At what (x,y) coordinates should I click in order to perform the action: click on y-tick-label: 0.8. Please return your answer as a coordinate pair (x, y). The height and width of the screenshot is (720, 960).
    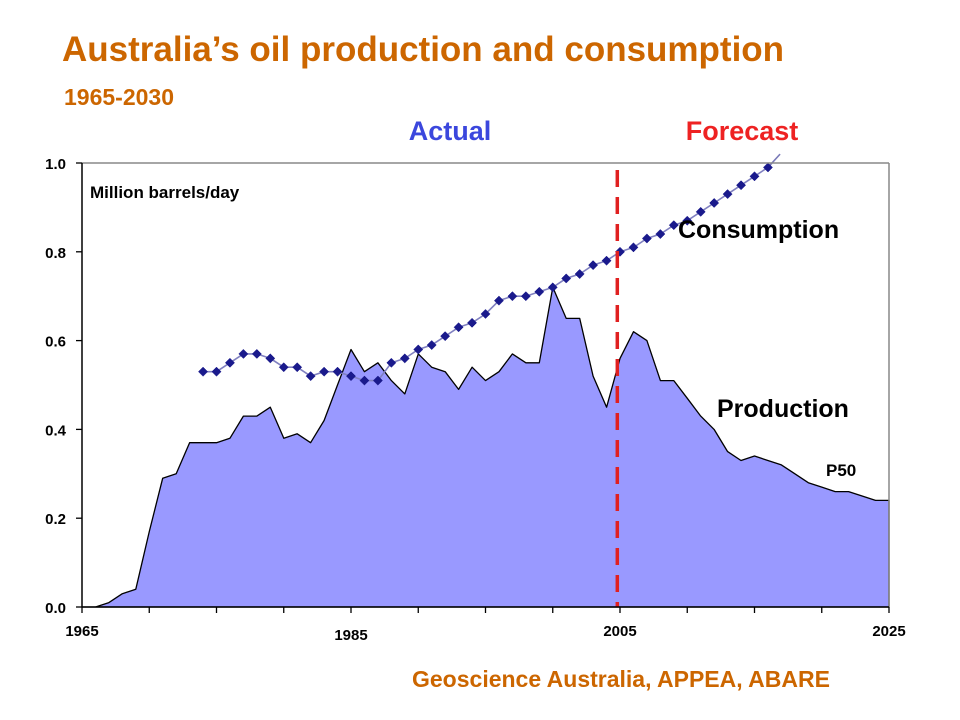
    Looking at the image, I should click on (55, 253).